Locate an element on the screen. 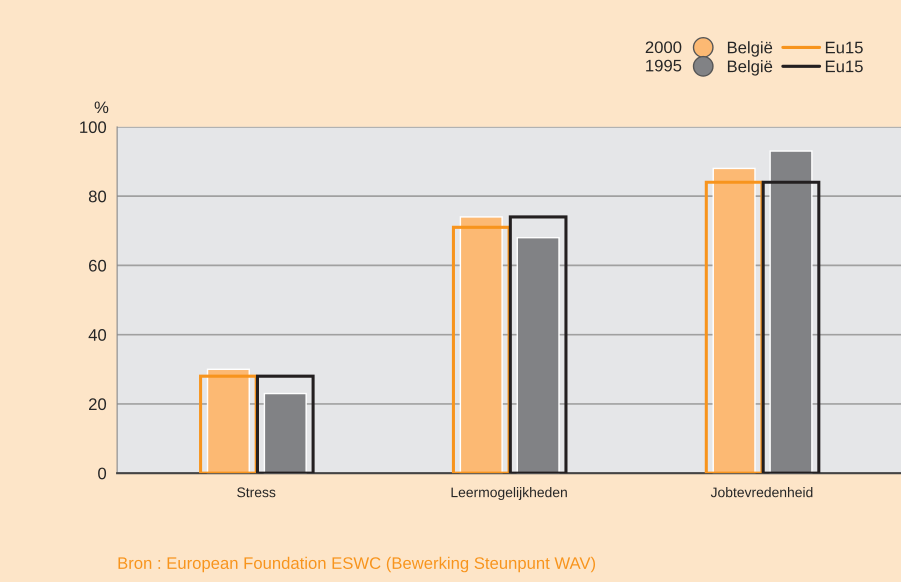  x-tick-label: Jobtevredenheid is located at coordinates (761, 492).